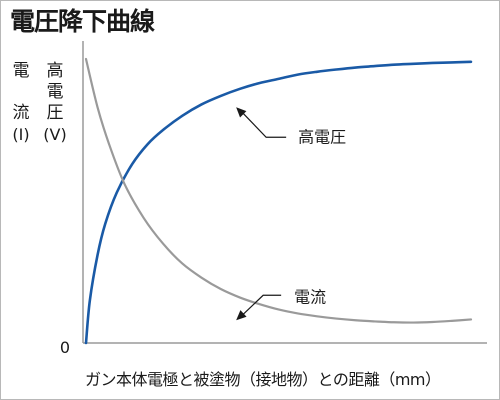  Describe the element at coordinates (264, 124) in the screenshot. I see `annotation-leader-high-voltage` at that location.